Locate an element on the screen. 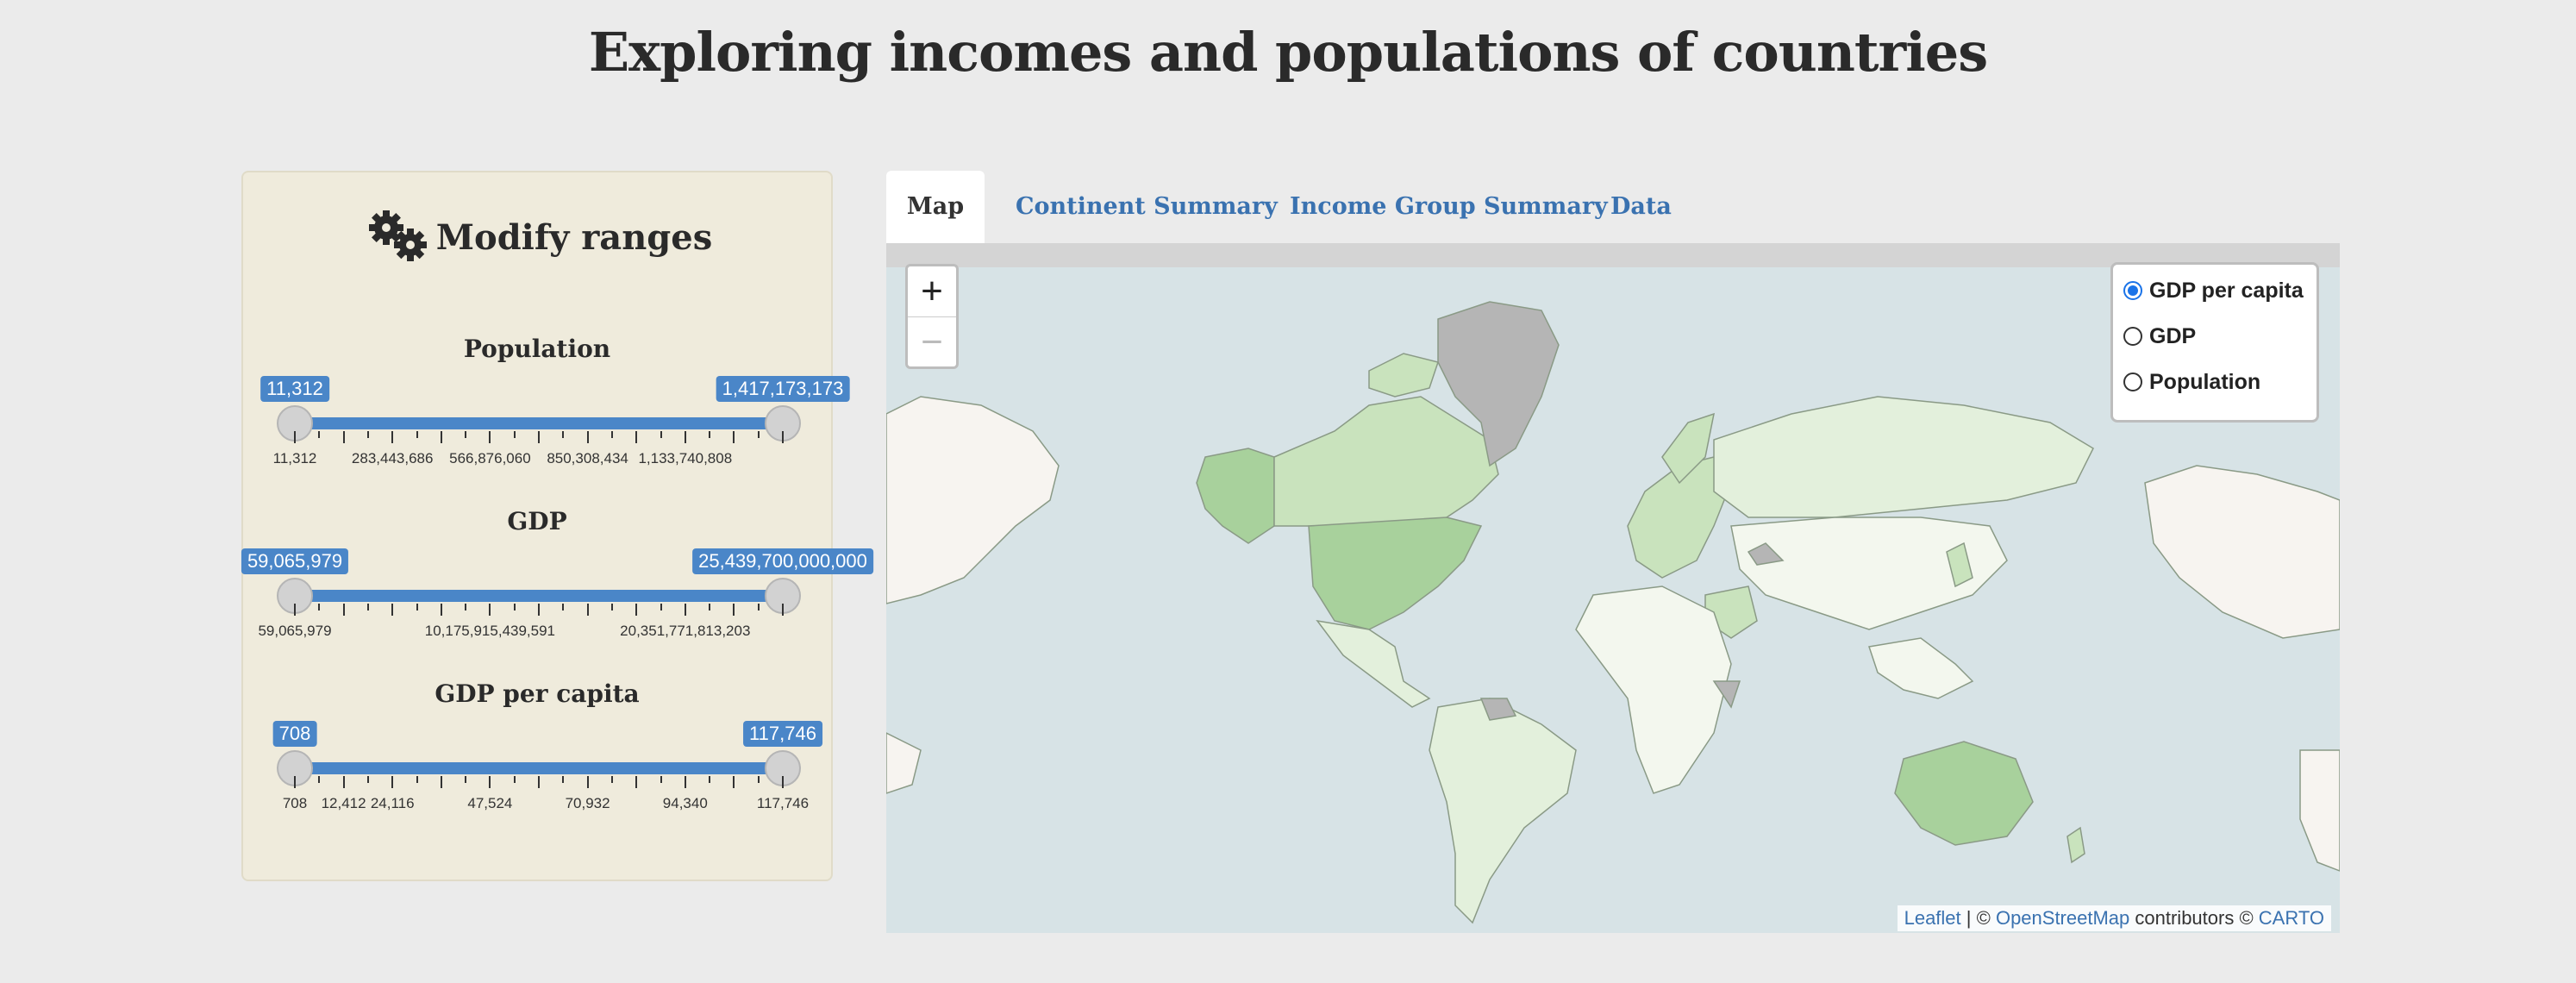  country-afghanistan is located at coordinates (1766, 554).